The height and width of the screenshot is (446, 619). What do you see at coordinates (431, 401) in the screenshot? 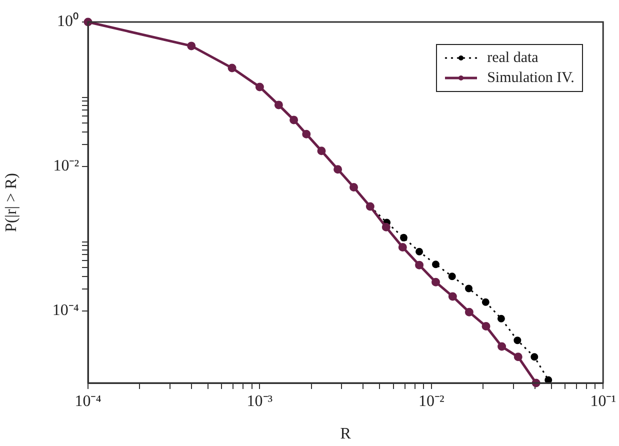
I see `x-tick-label: 10⁻²` at bounding box center [431, 401].